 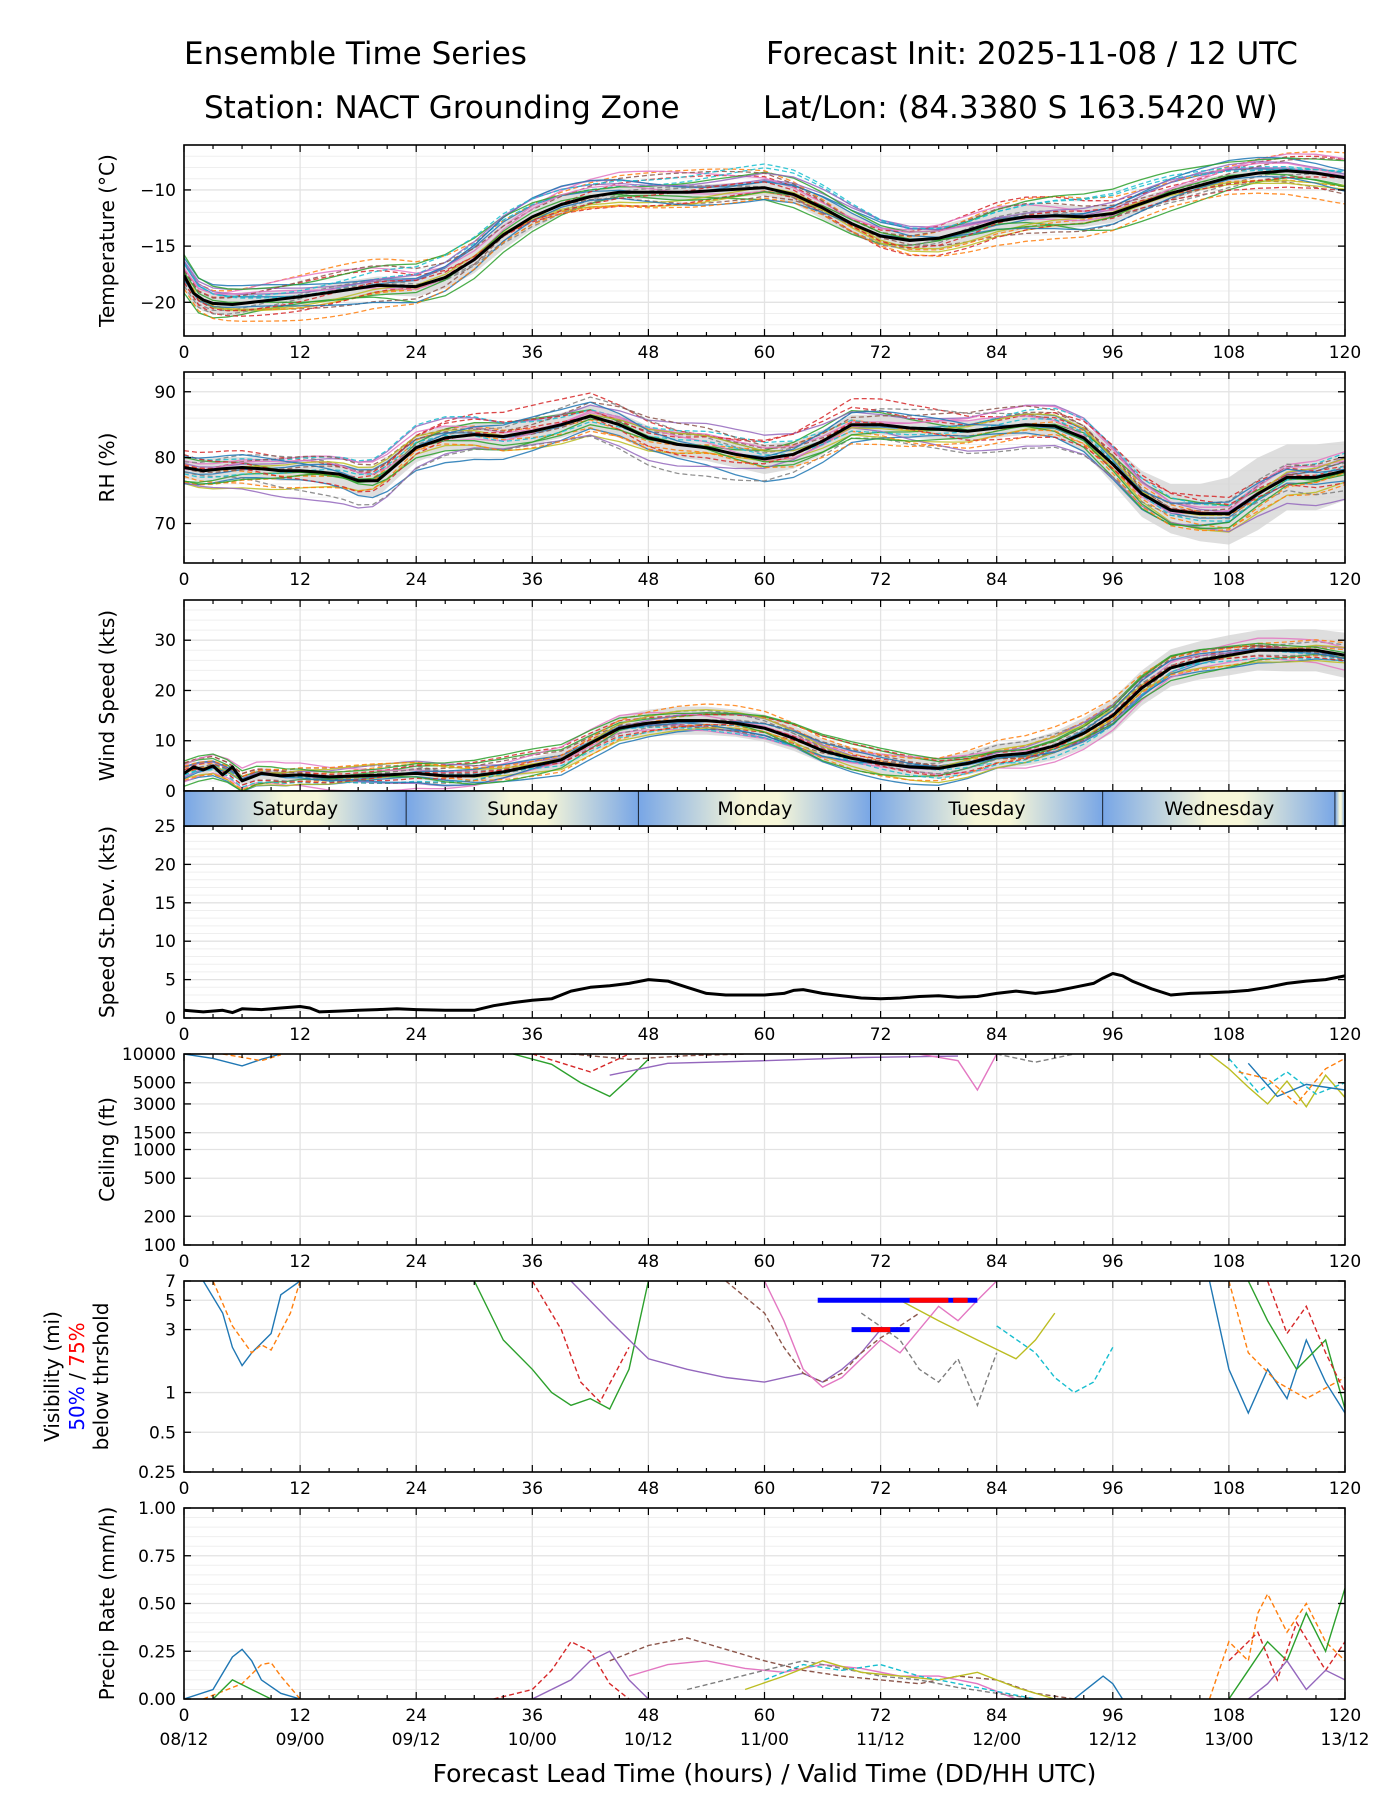 I want to click on grid-wind, so click(x=764, y=695).